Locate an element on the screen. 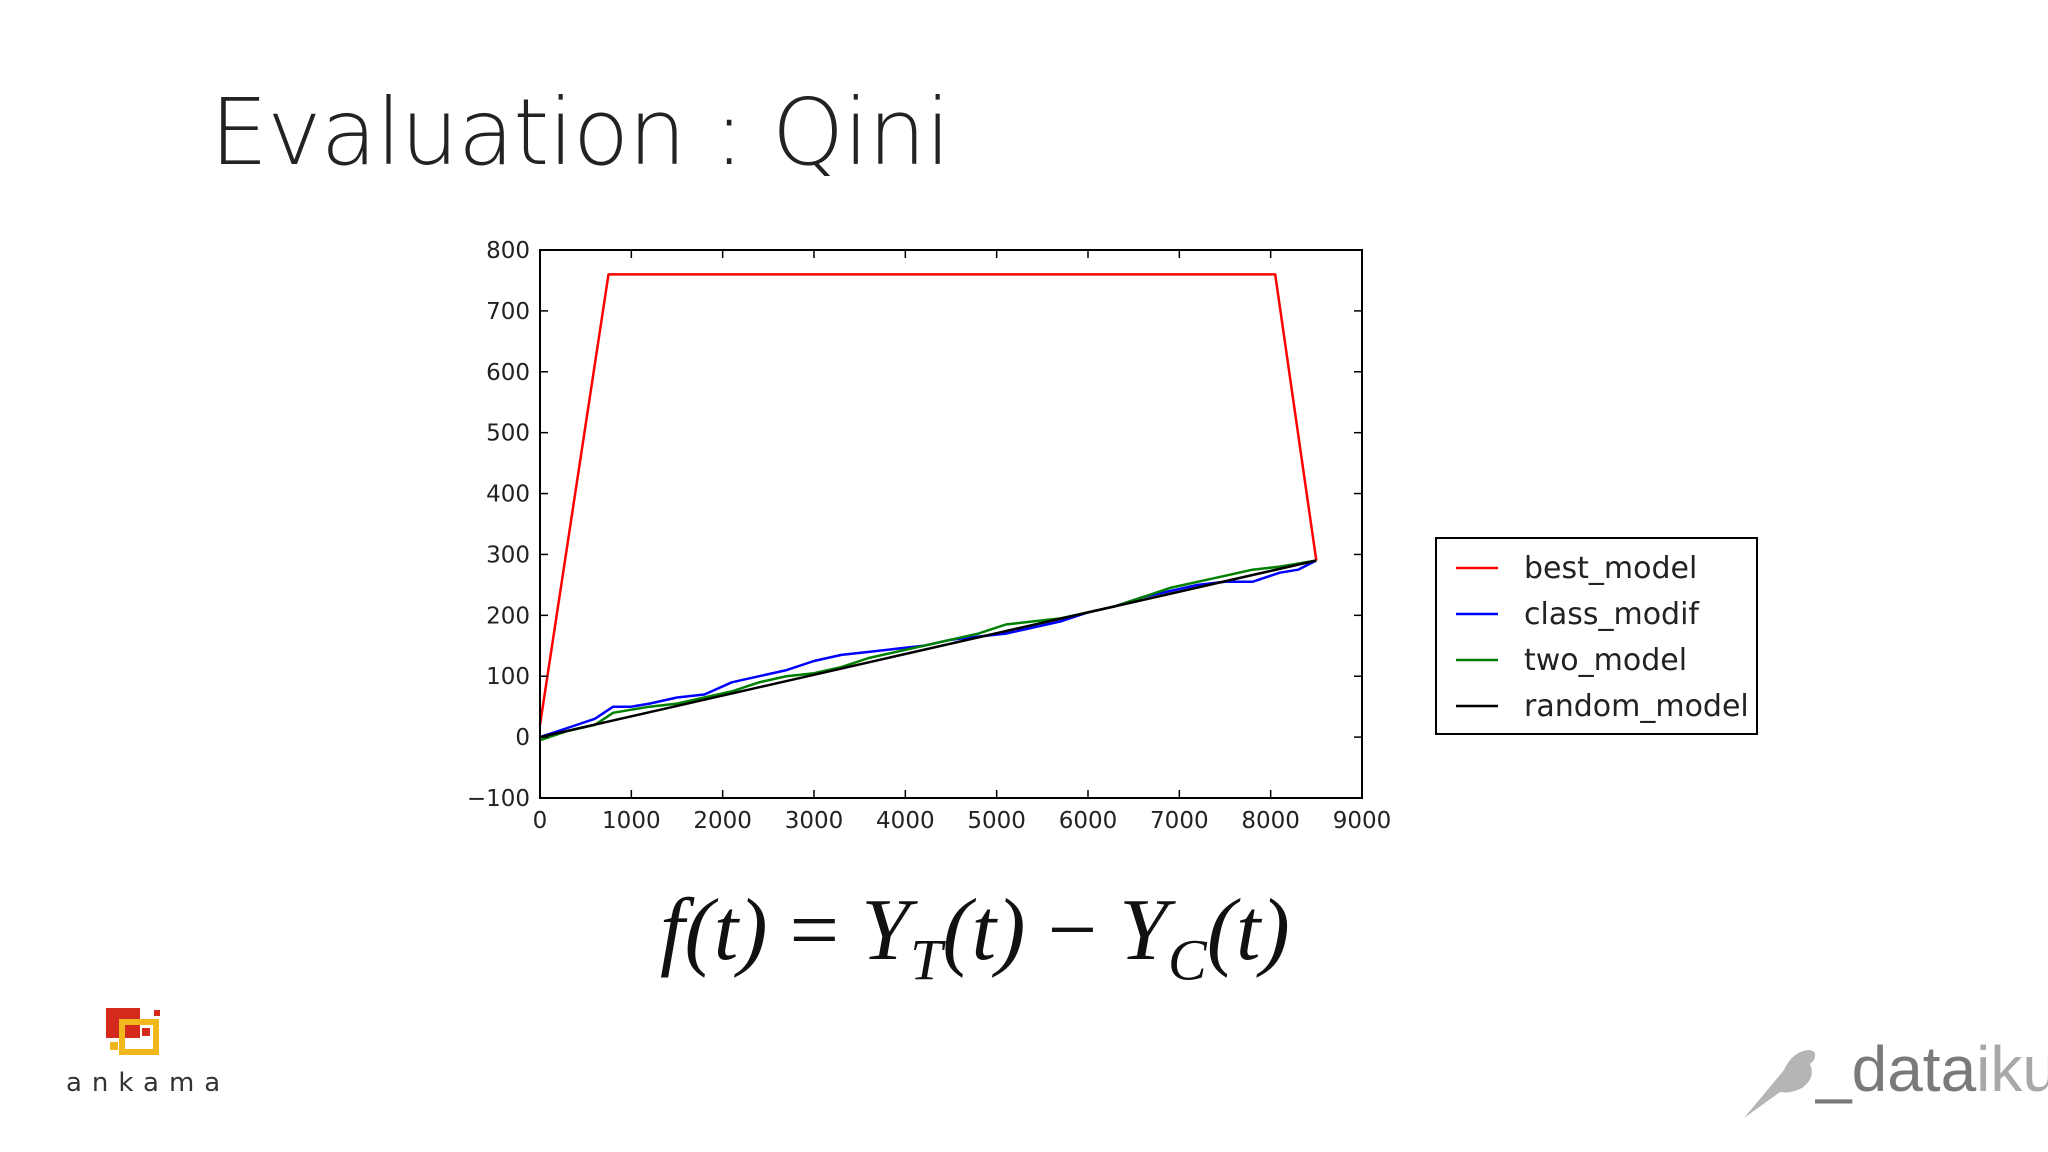 This screenshot has height=1152, width=2048. y-tick-label: 700 is located at coordinates (508, 312).